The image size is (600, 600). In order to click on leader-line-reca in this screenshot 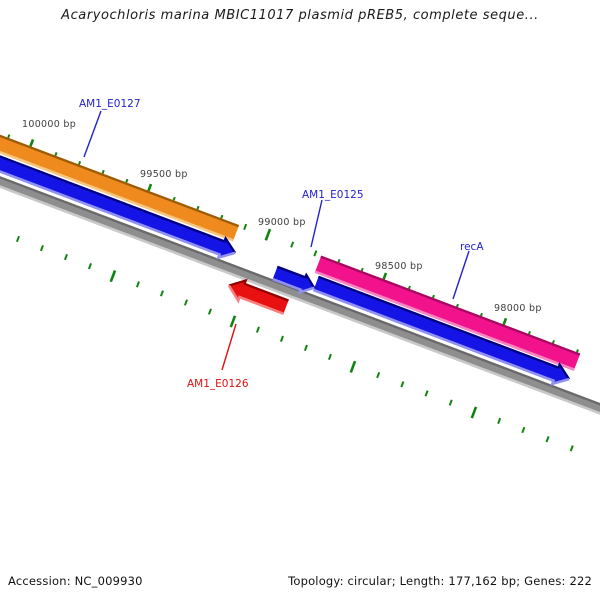, I will do `click(461, 275)`.